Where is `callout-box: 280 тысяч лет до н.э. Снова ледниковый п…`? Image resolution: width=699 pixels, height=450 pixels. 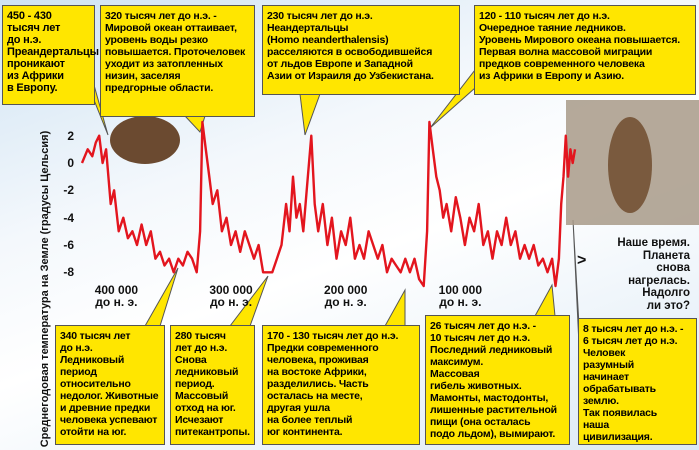 callout-box: 280 тысяч лет до н.э. Снова ледниковый п… is located at coordinates (212, 385).